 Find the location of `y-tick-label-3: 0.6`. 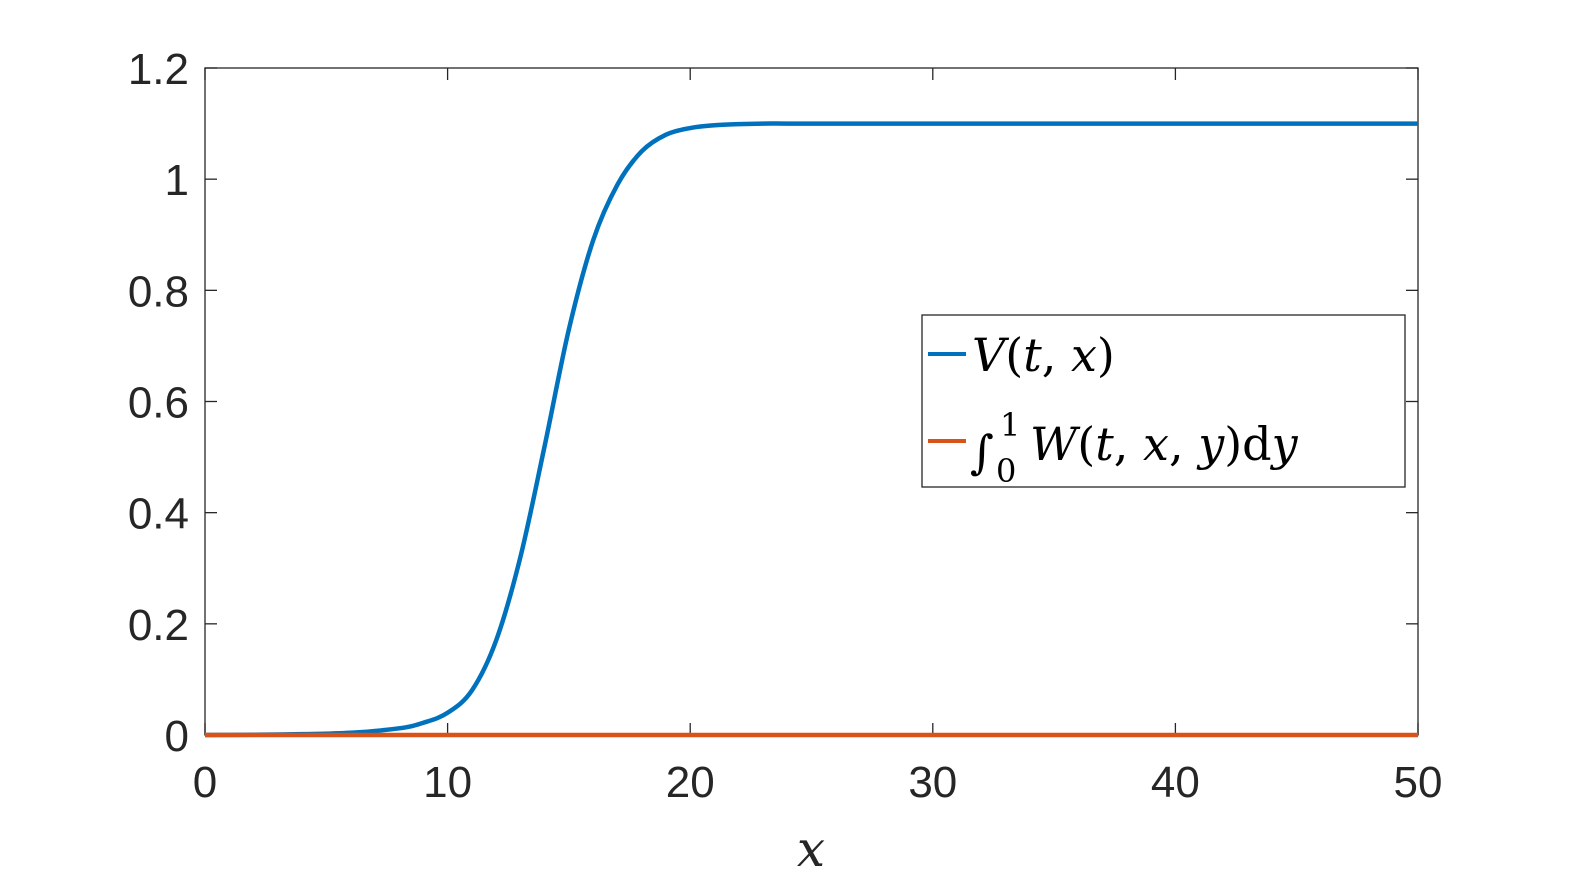

y-tick-label-3: 0.6 is located at coordinates (158, 403).